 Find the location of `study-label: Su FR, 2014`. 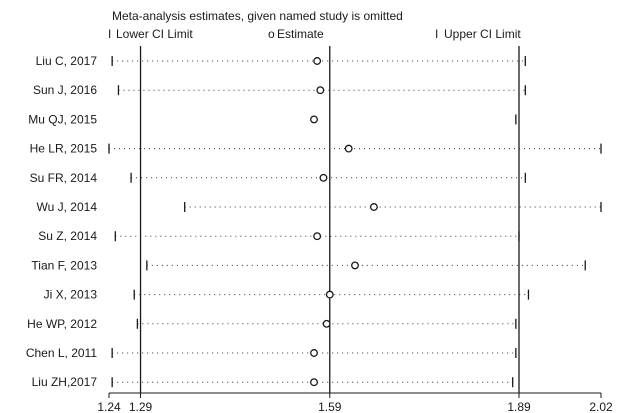

study-label: Su FR, 2014 is located at coordinates (64, 178).